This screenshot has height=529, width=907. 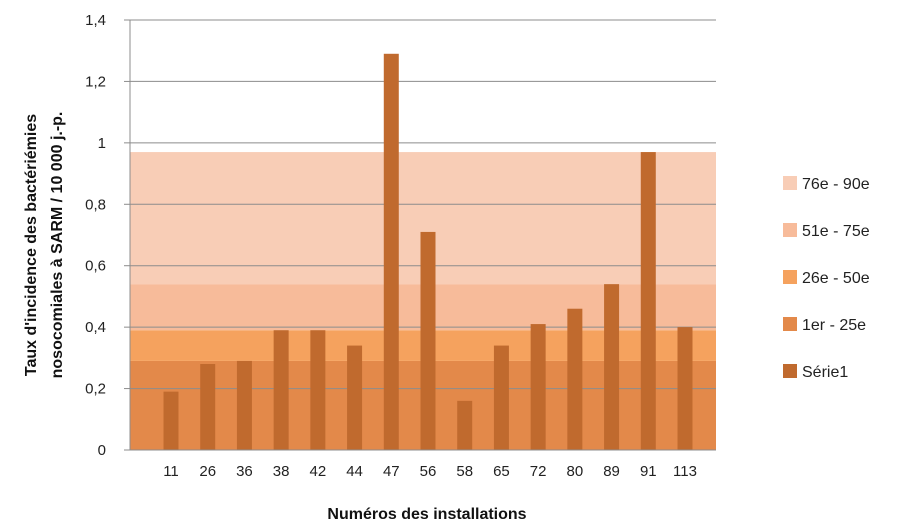 I want to click on y-tick-label: 1,4, so click(x=95, y=20).